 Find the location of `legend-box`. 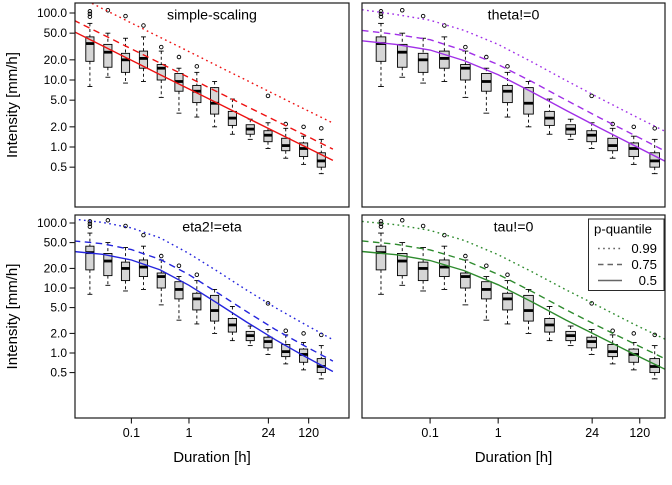

legend-box is located at coordinates (626, 254).